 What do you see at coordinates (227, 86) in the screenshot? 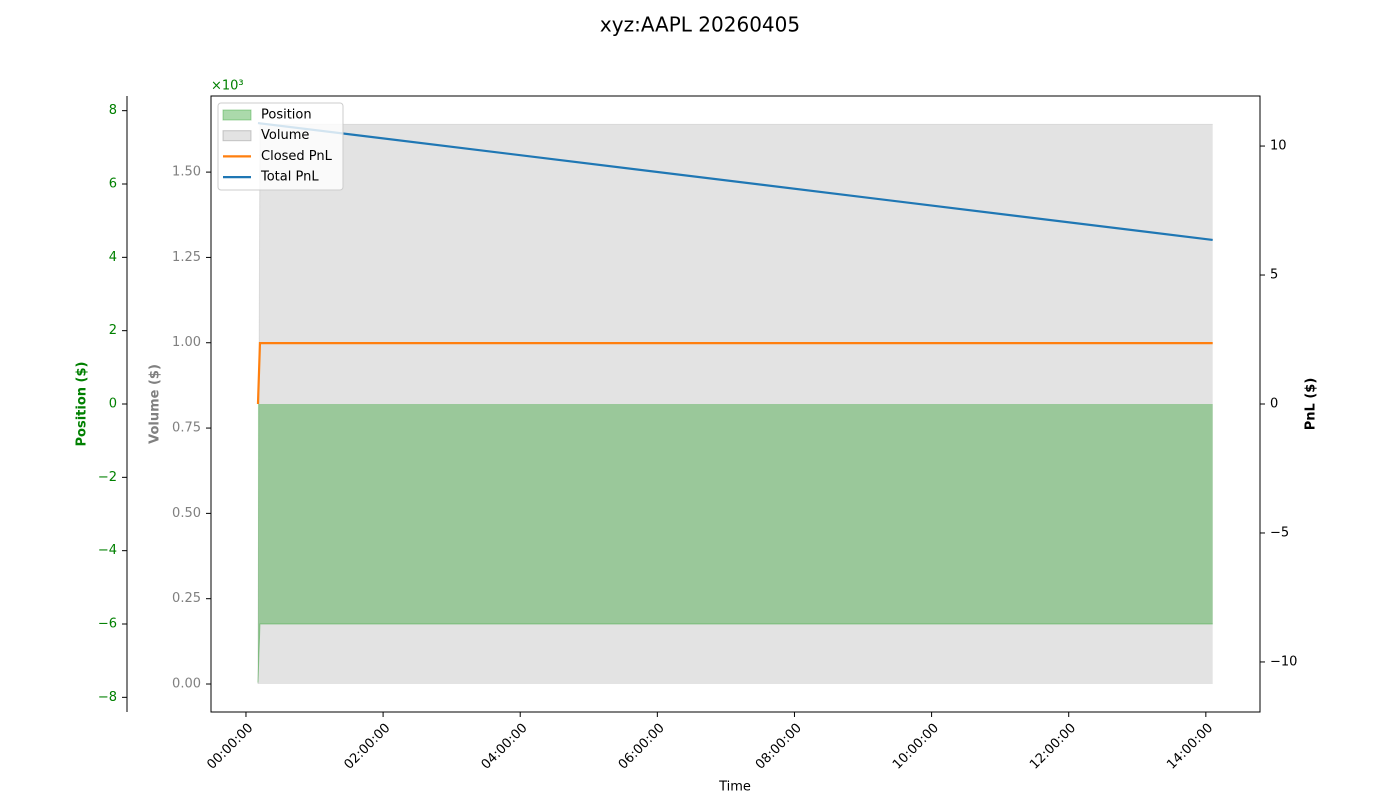
I see `y-offset-label: ×10³` at bounding box center [227, 86].